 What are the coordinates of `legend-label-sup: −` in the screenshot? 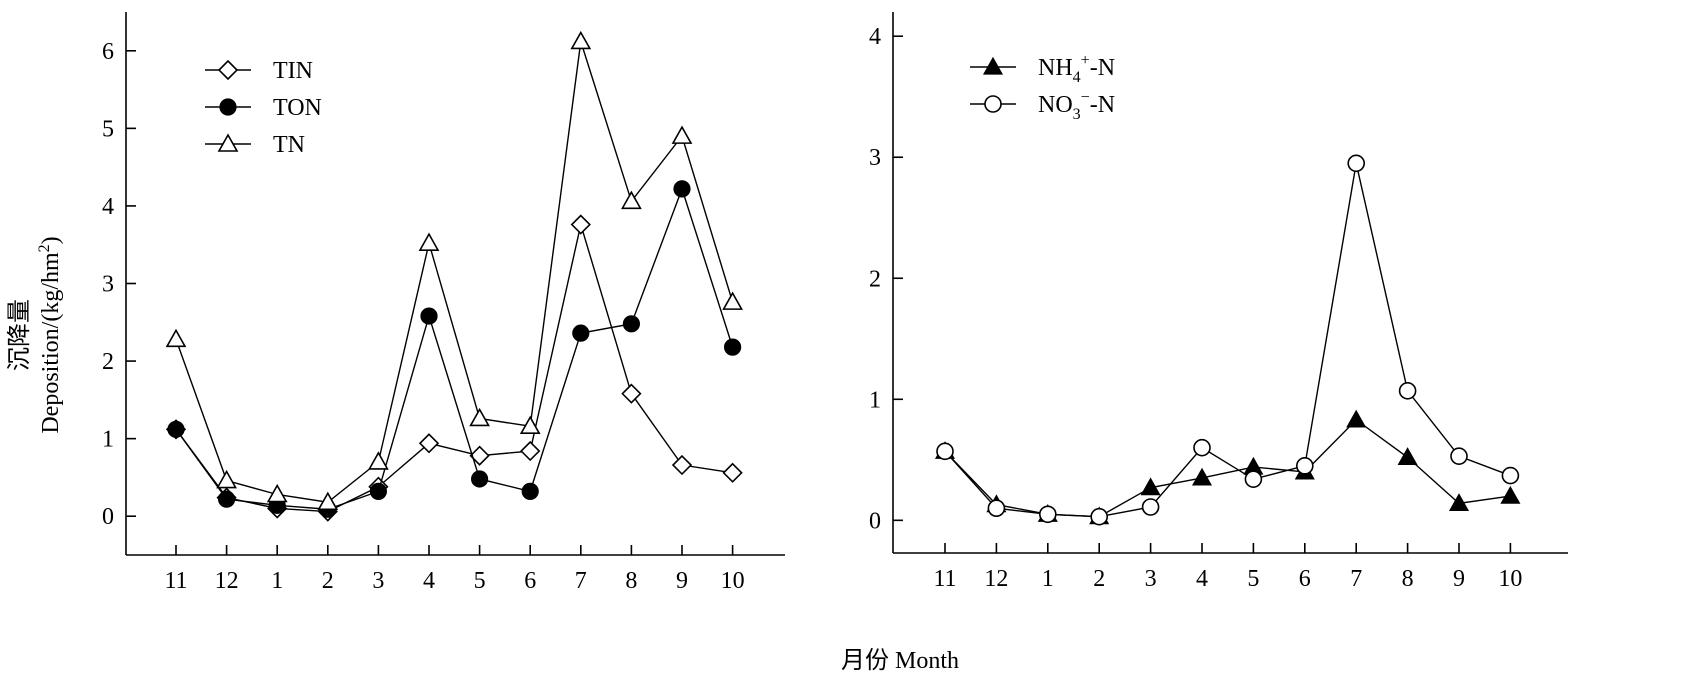 It's located at (1085, 97).